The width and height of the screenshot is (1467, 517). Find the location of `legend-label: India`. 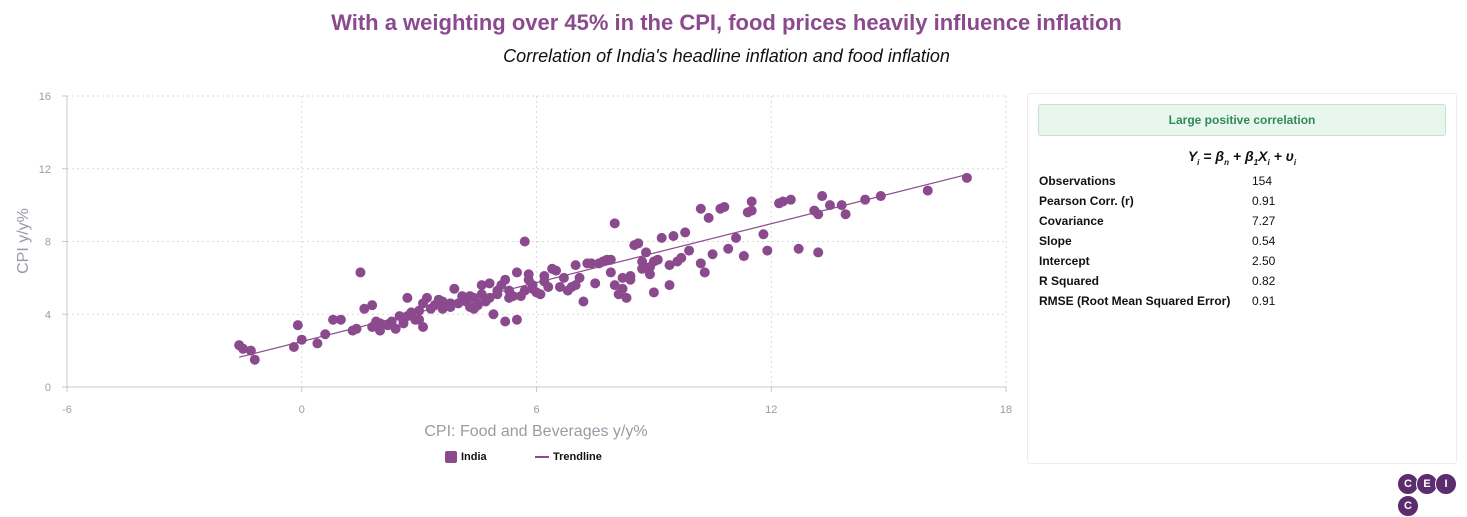

legend-label: India is located at coordinates (474, 457).